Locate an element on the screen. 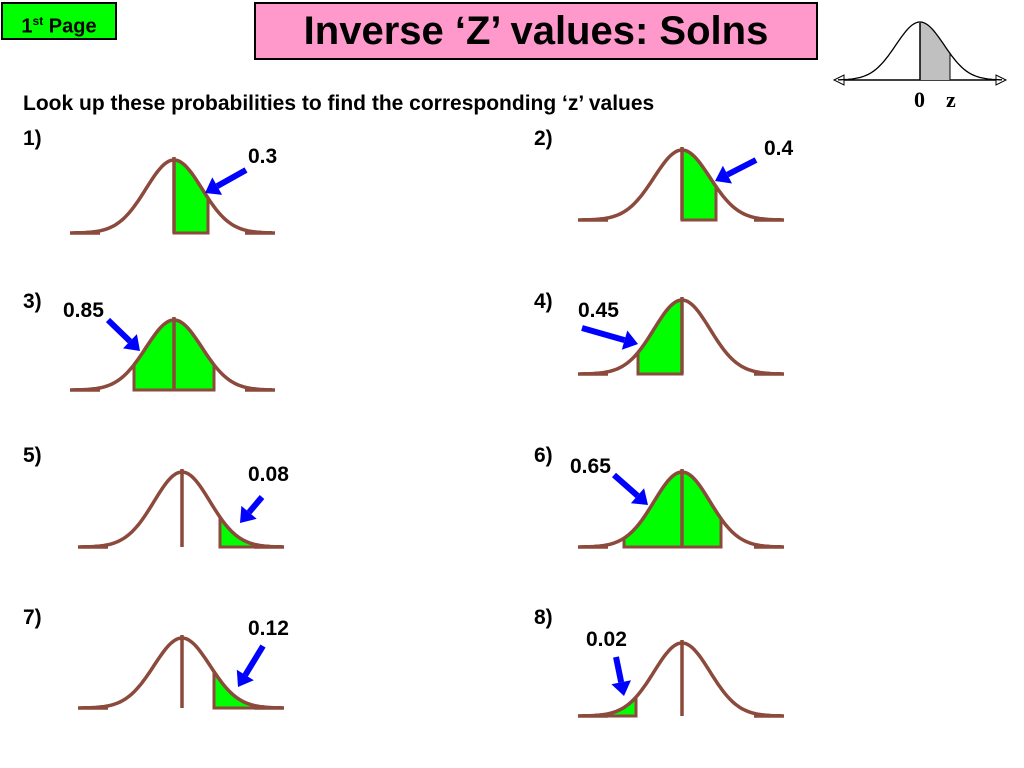 Image resolution: width=1024 pixels, height=768 pixels. question-4-probability: 0.45 is located at coordinates (598, 310).